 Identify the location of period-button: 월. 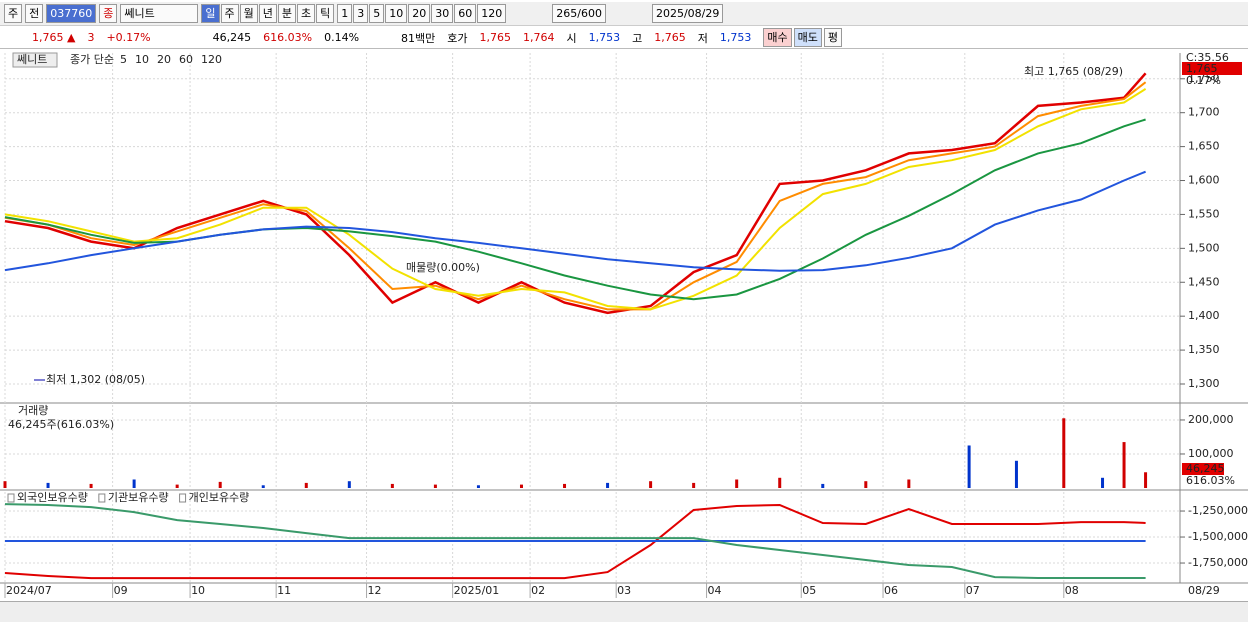
(248, 13).